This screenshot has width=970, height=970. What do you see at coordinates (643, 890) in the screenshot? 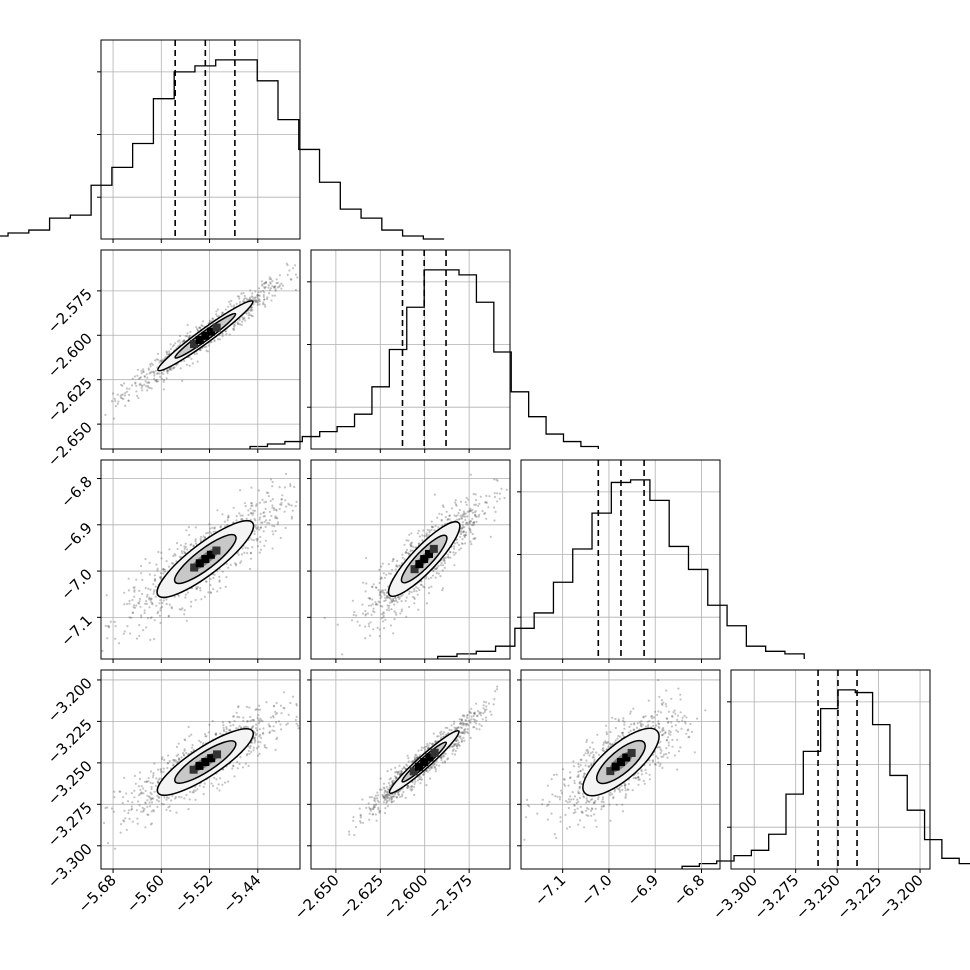
I see `x-tick-label: −6.9` at bounding box center [643, 890].